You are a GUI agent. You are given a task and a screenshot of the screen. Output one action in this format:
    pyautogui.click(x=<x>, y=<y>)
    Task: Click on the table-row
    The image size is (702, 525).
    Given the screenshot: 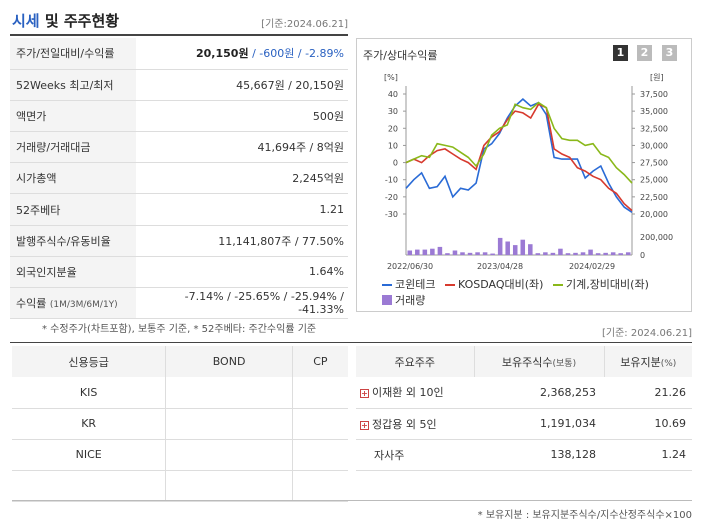 What is the action you would take?
    pyautogui.click(x=180, y=486)
    